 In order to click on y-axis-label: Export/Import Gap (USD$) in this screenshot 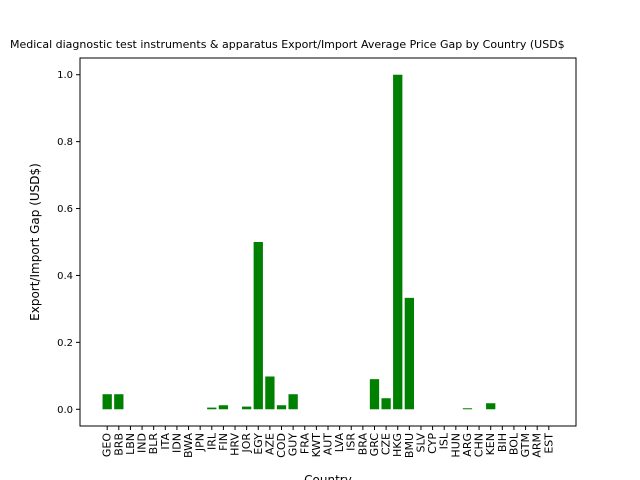, I will do `click(35, 242)`.